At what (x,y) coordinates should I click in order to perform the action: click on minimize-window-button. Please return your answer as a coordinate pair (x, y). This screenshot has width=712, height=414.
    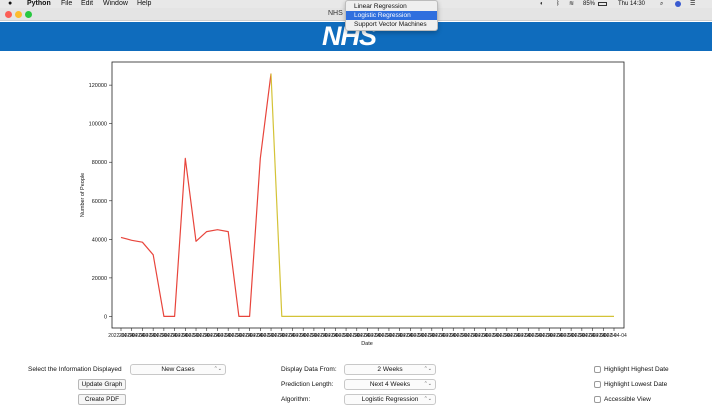
    Looking at the image, I should click on (18, 14).